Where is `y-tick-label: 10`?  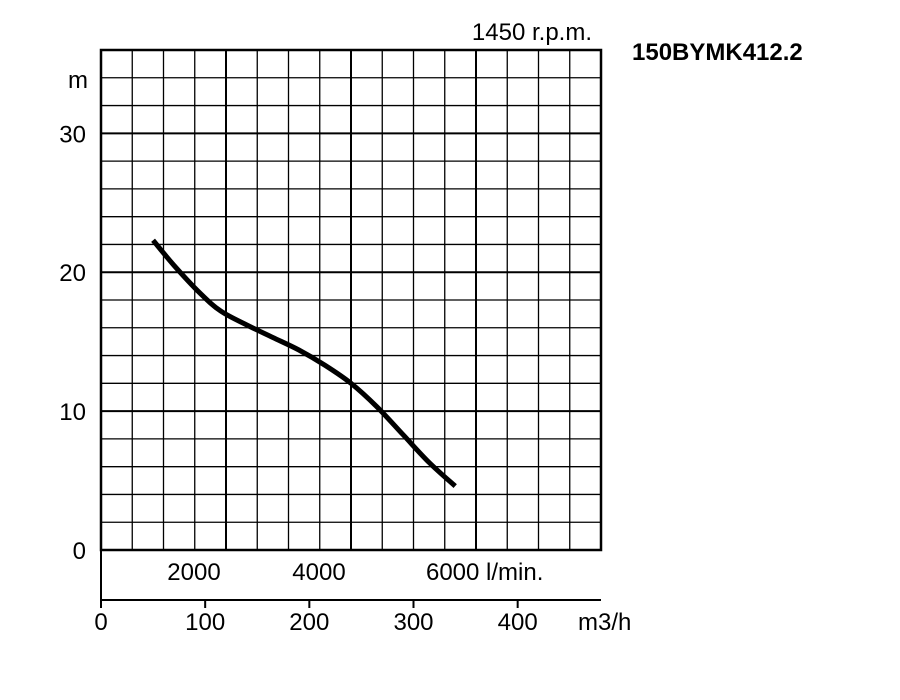
y-tick-label: 10 is located at coordinates (72, 412).